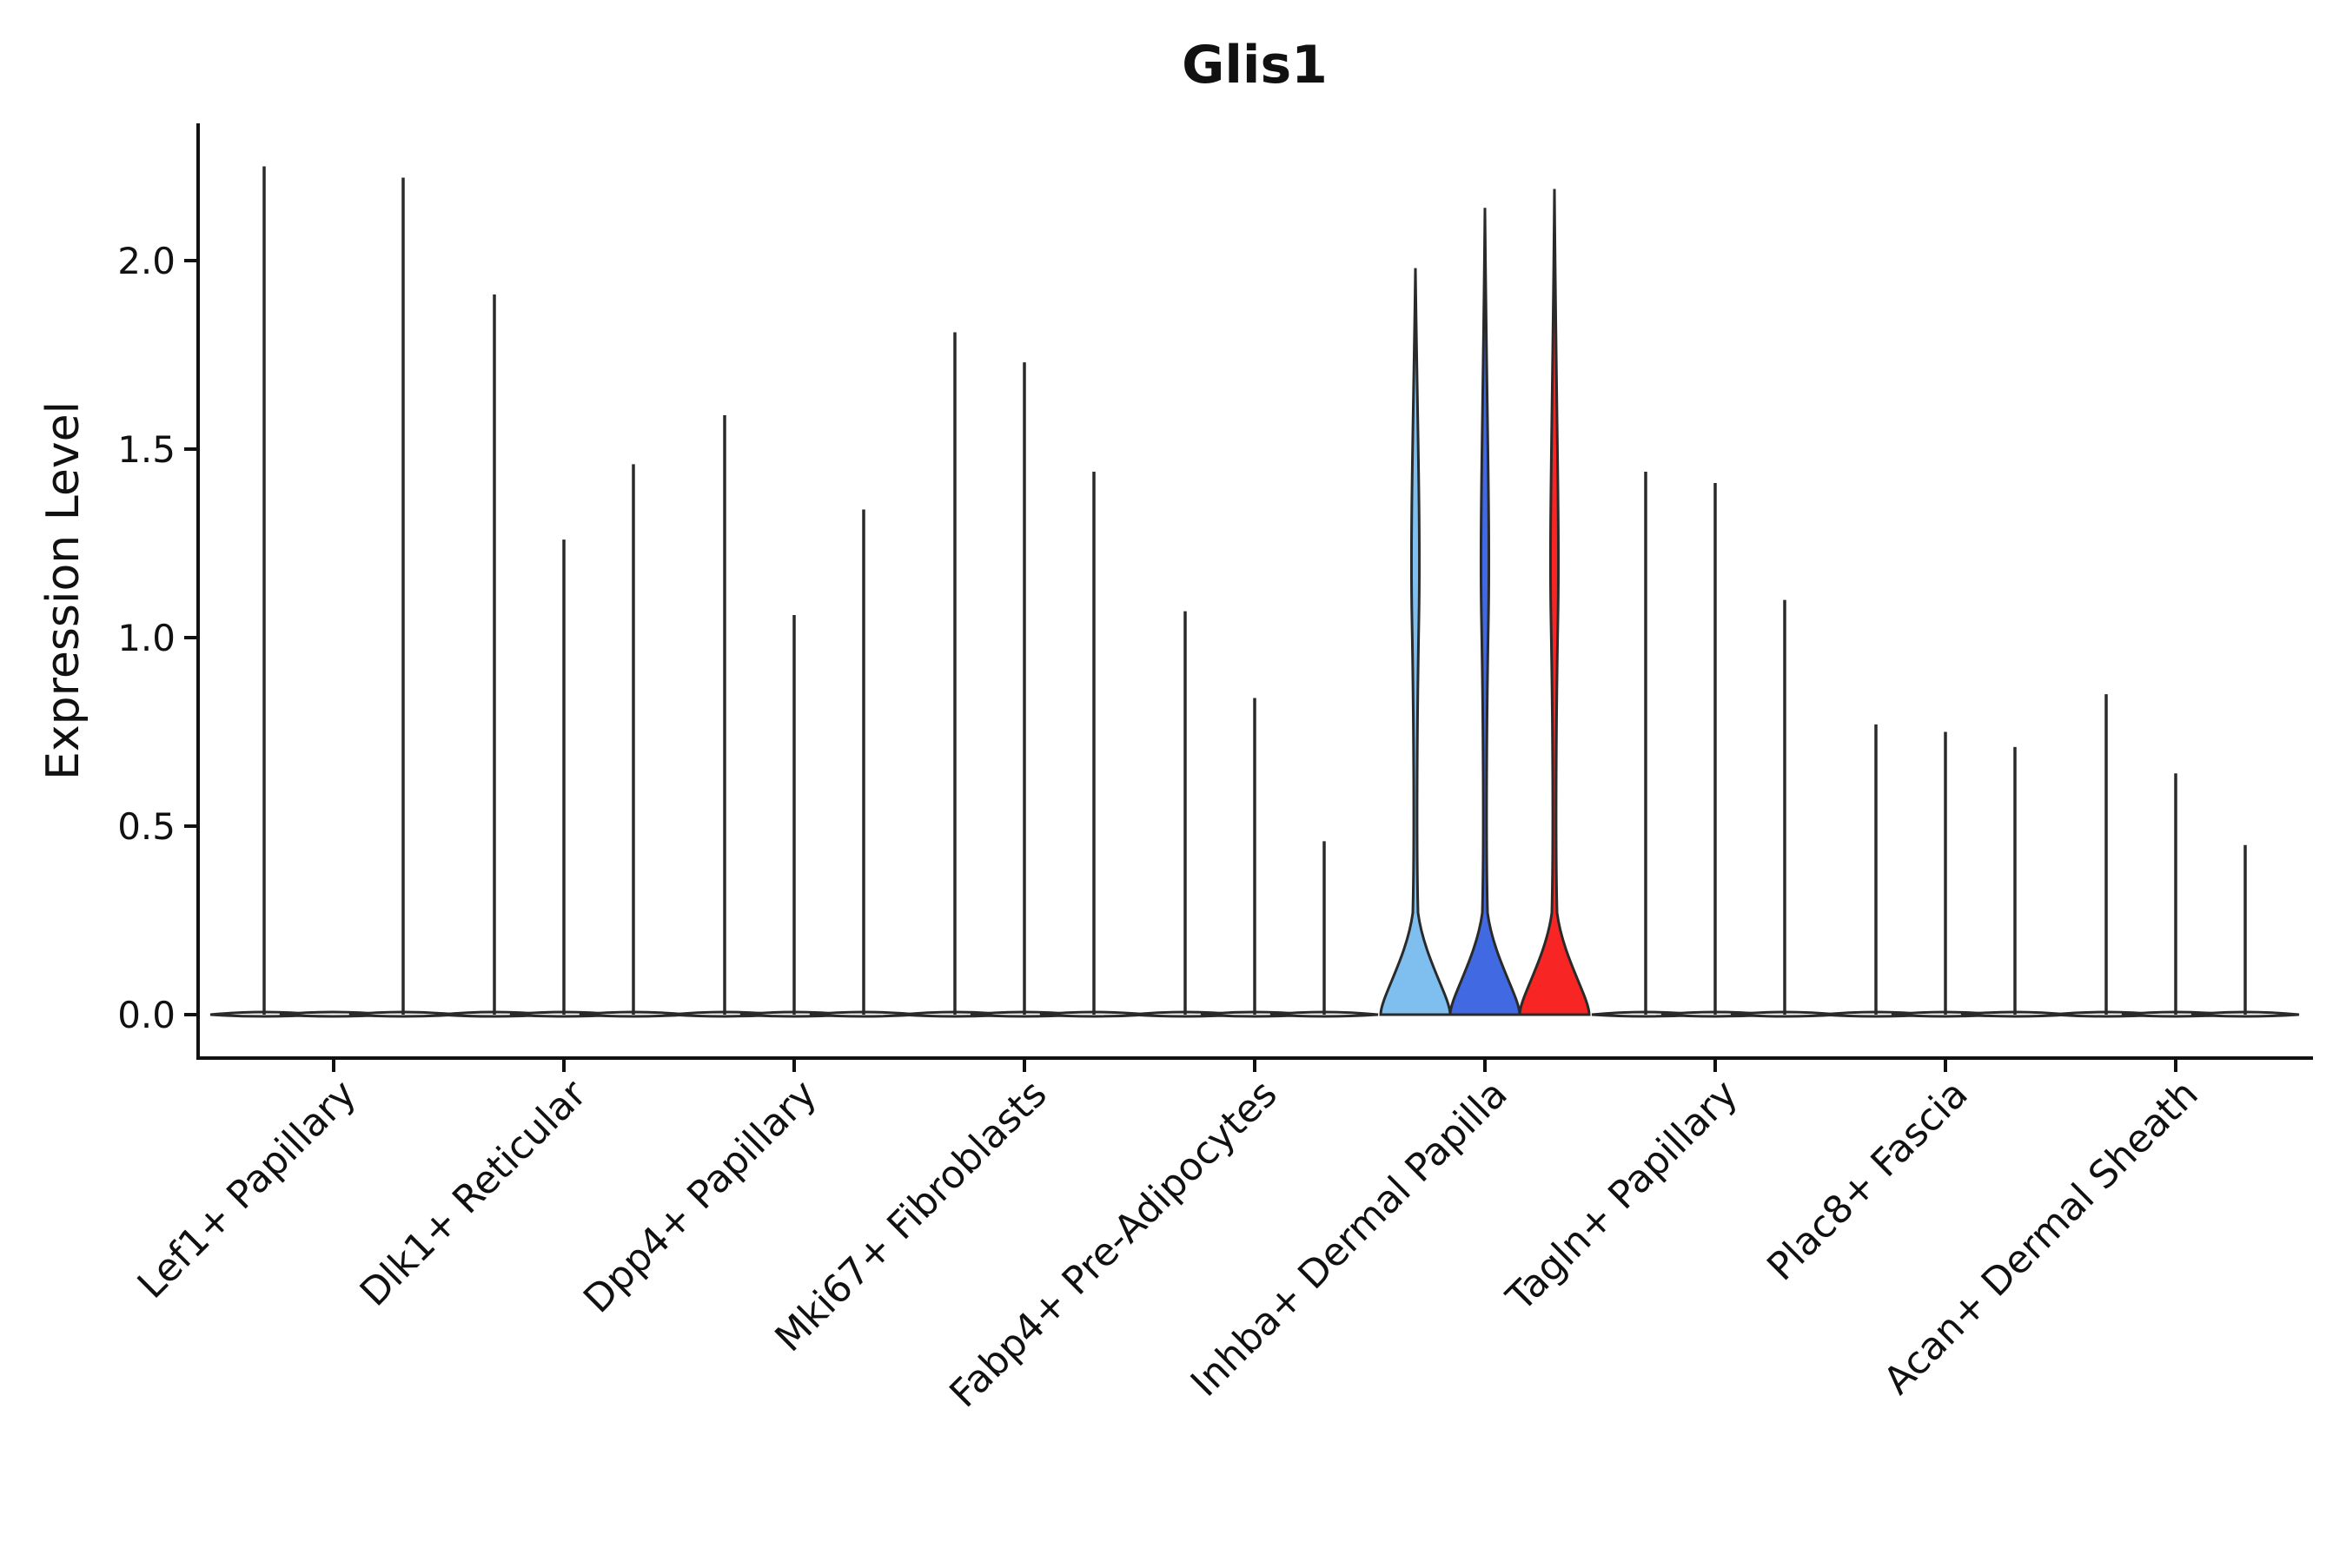 The height and width of the screenshot is (1568, 2346). What do you see at coordinates (1622, 1196) in the screenshot?
I see `x-tick-label: Tagln+ Papillary` at bounding box center [1622, 1196].